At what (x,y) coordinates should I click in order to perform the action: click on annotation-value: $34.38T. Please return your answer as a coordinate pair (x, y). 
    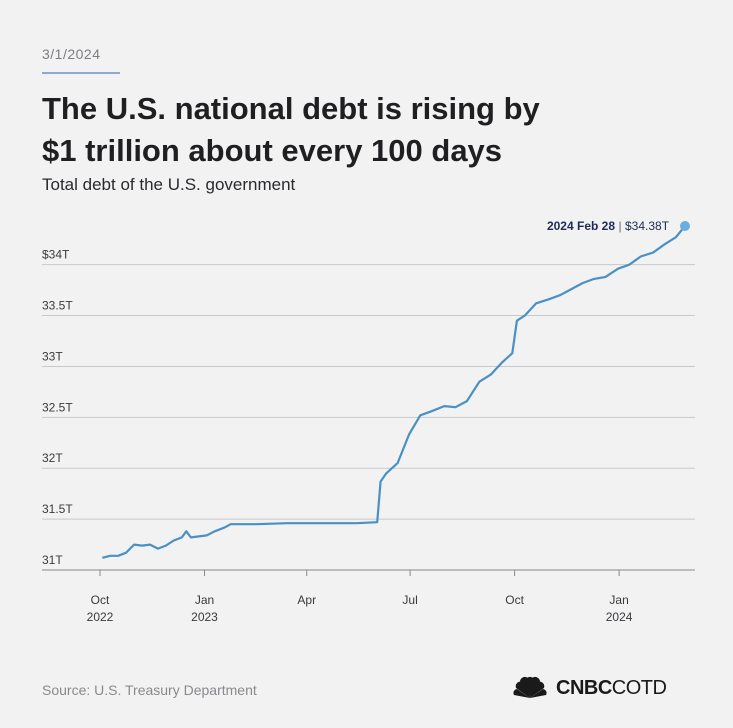
    Looking at the image, I should click on (647, 226).